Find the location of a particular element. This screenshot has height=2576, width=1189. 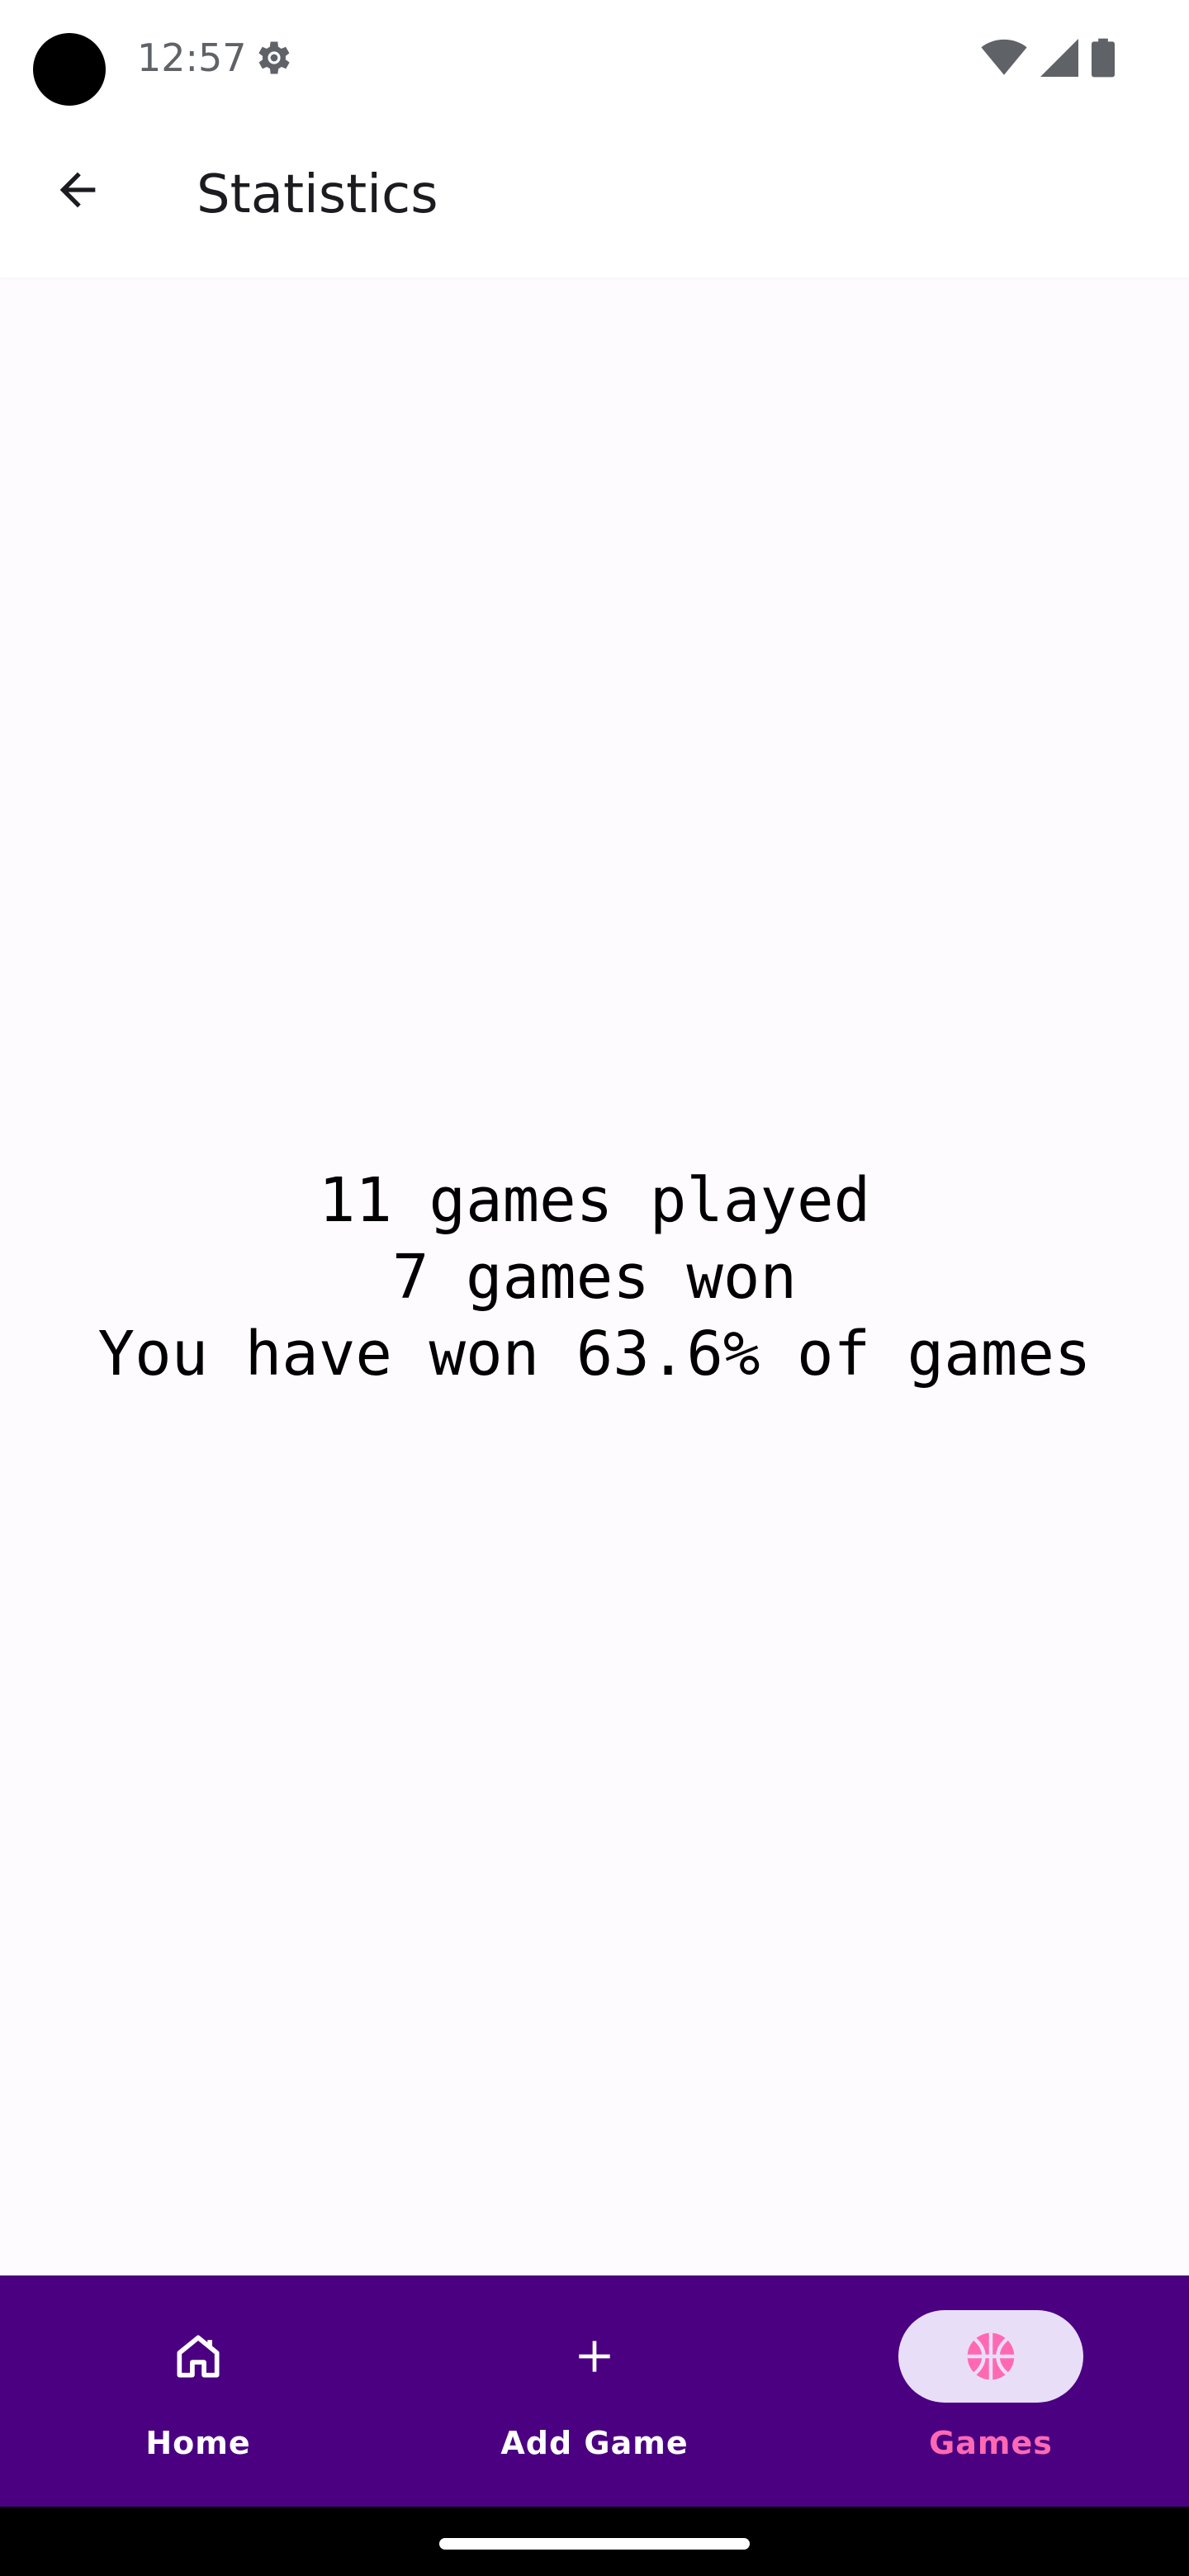

games-won-text: 7 games won is located at coordinates (594, 1277).